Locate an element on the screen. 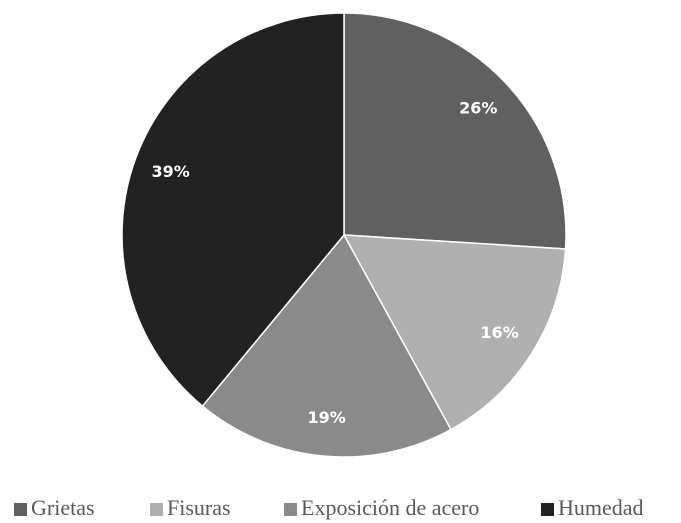 The height and width of the screenshot is (523, 681). data-label: 39% is located at coordinates (170, 171).